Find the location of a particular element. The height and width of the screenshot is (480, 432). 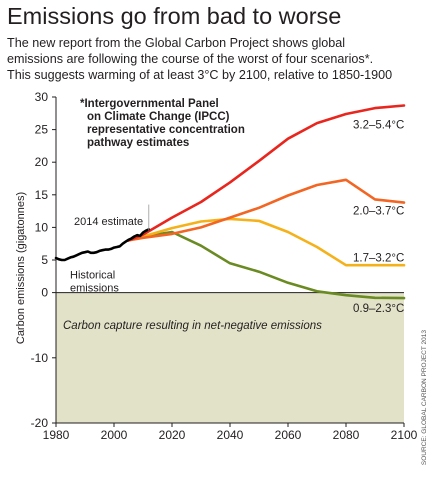

x-tick-label: 2020 is located at coordinates (172, 435).